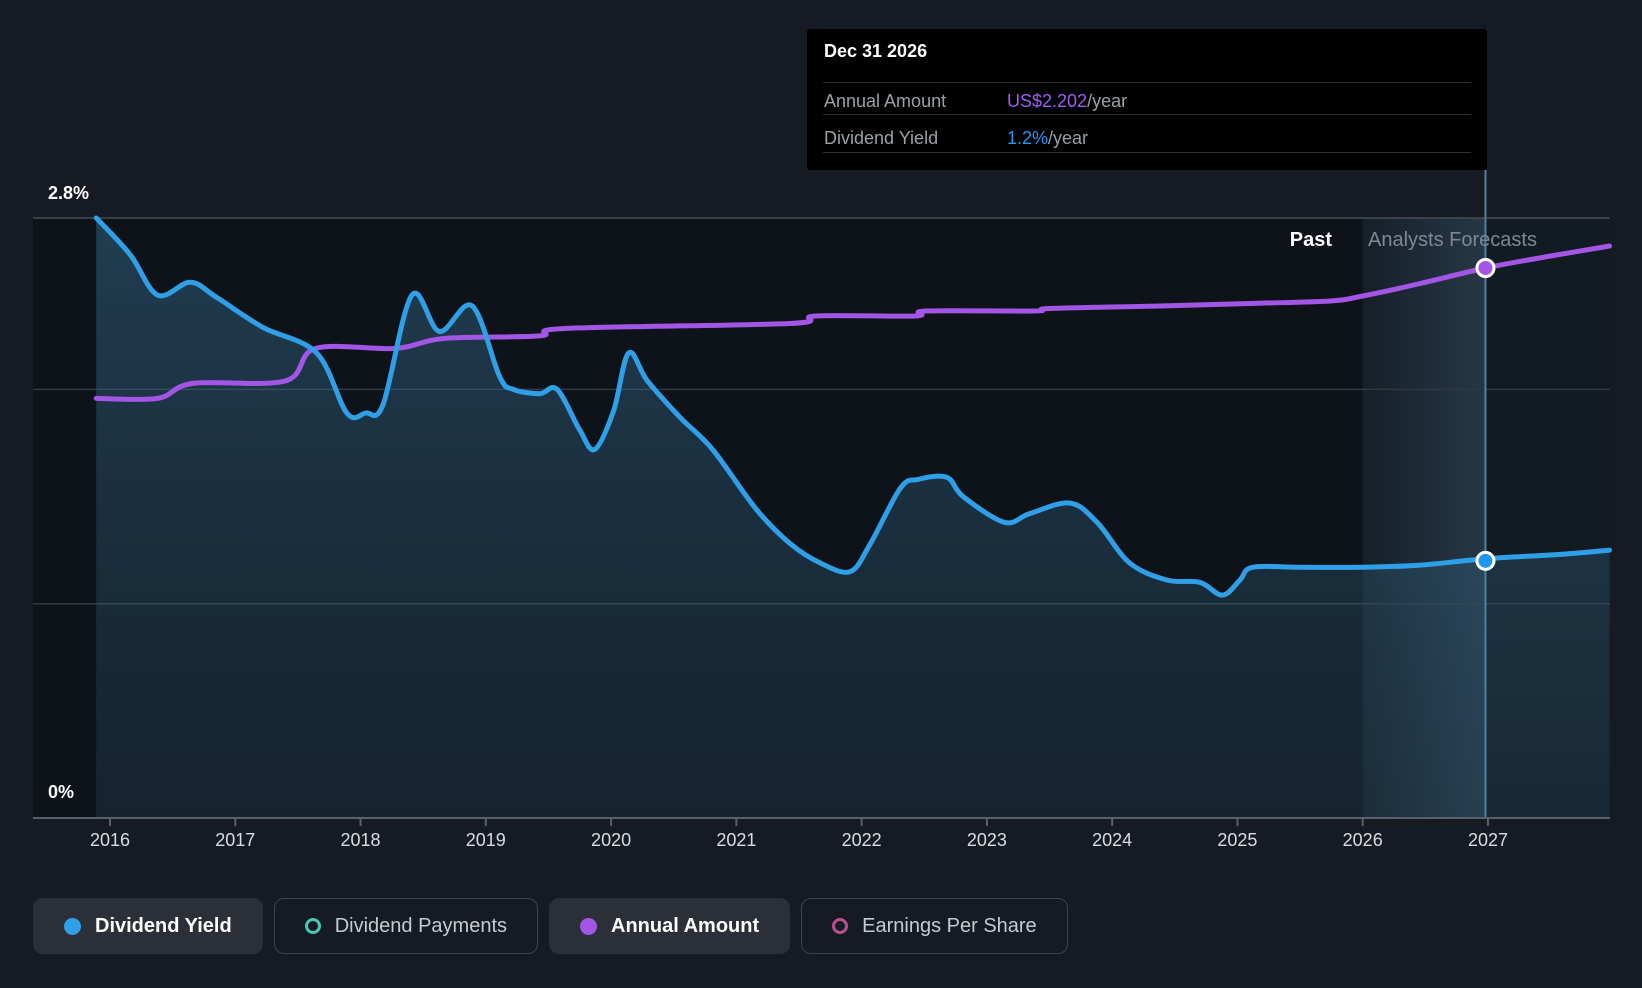 This screenshot has height=988, width=1642. I want to click on tooltip-row-dividend-yield: Dividend Yield 1.2%/year, so click(1147, 138).